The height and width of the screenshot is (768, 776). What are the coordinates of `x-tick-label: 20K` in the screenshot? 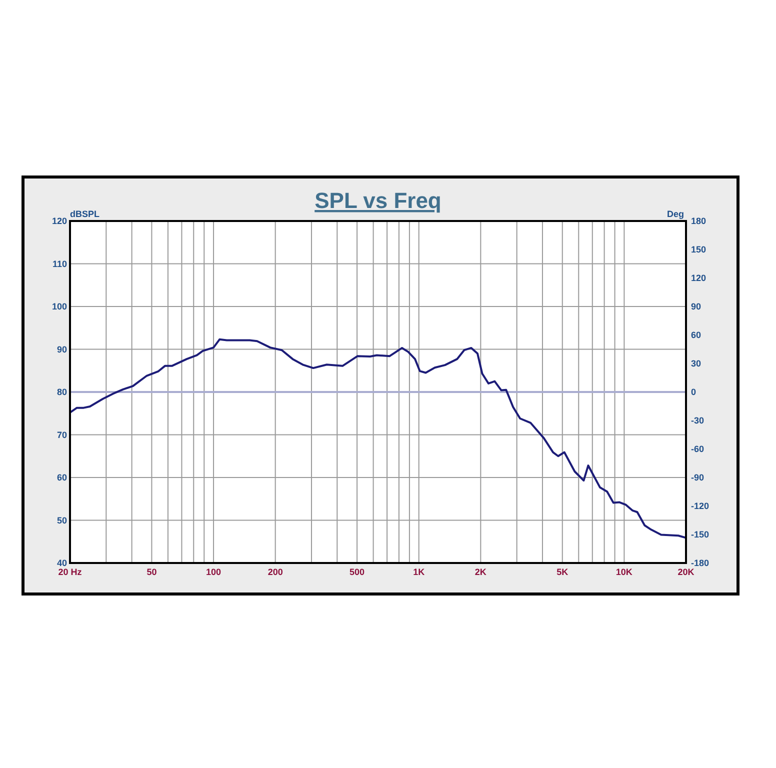 It's located at (686, 572).